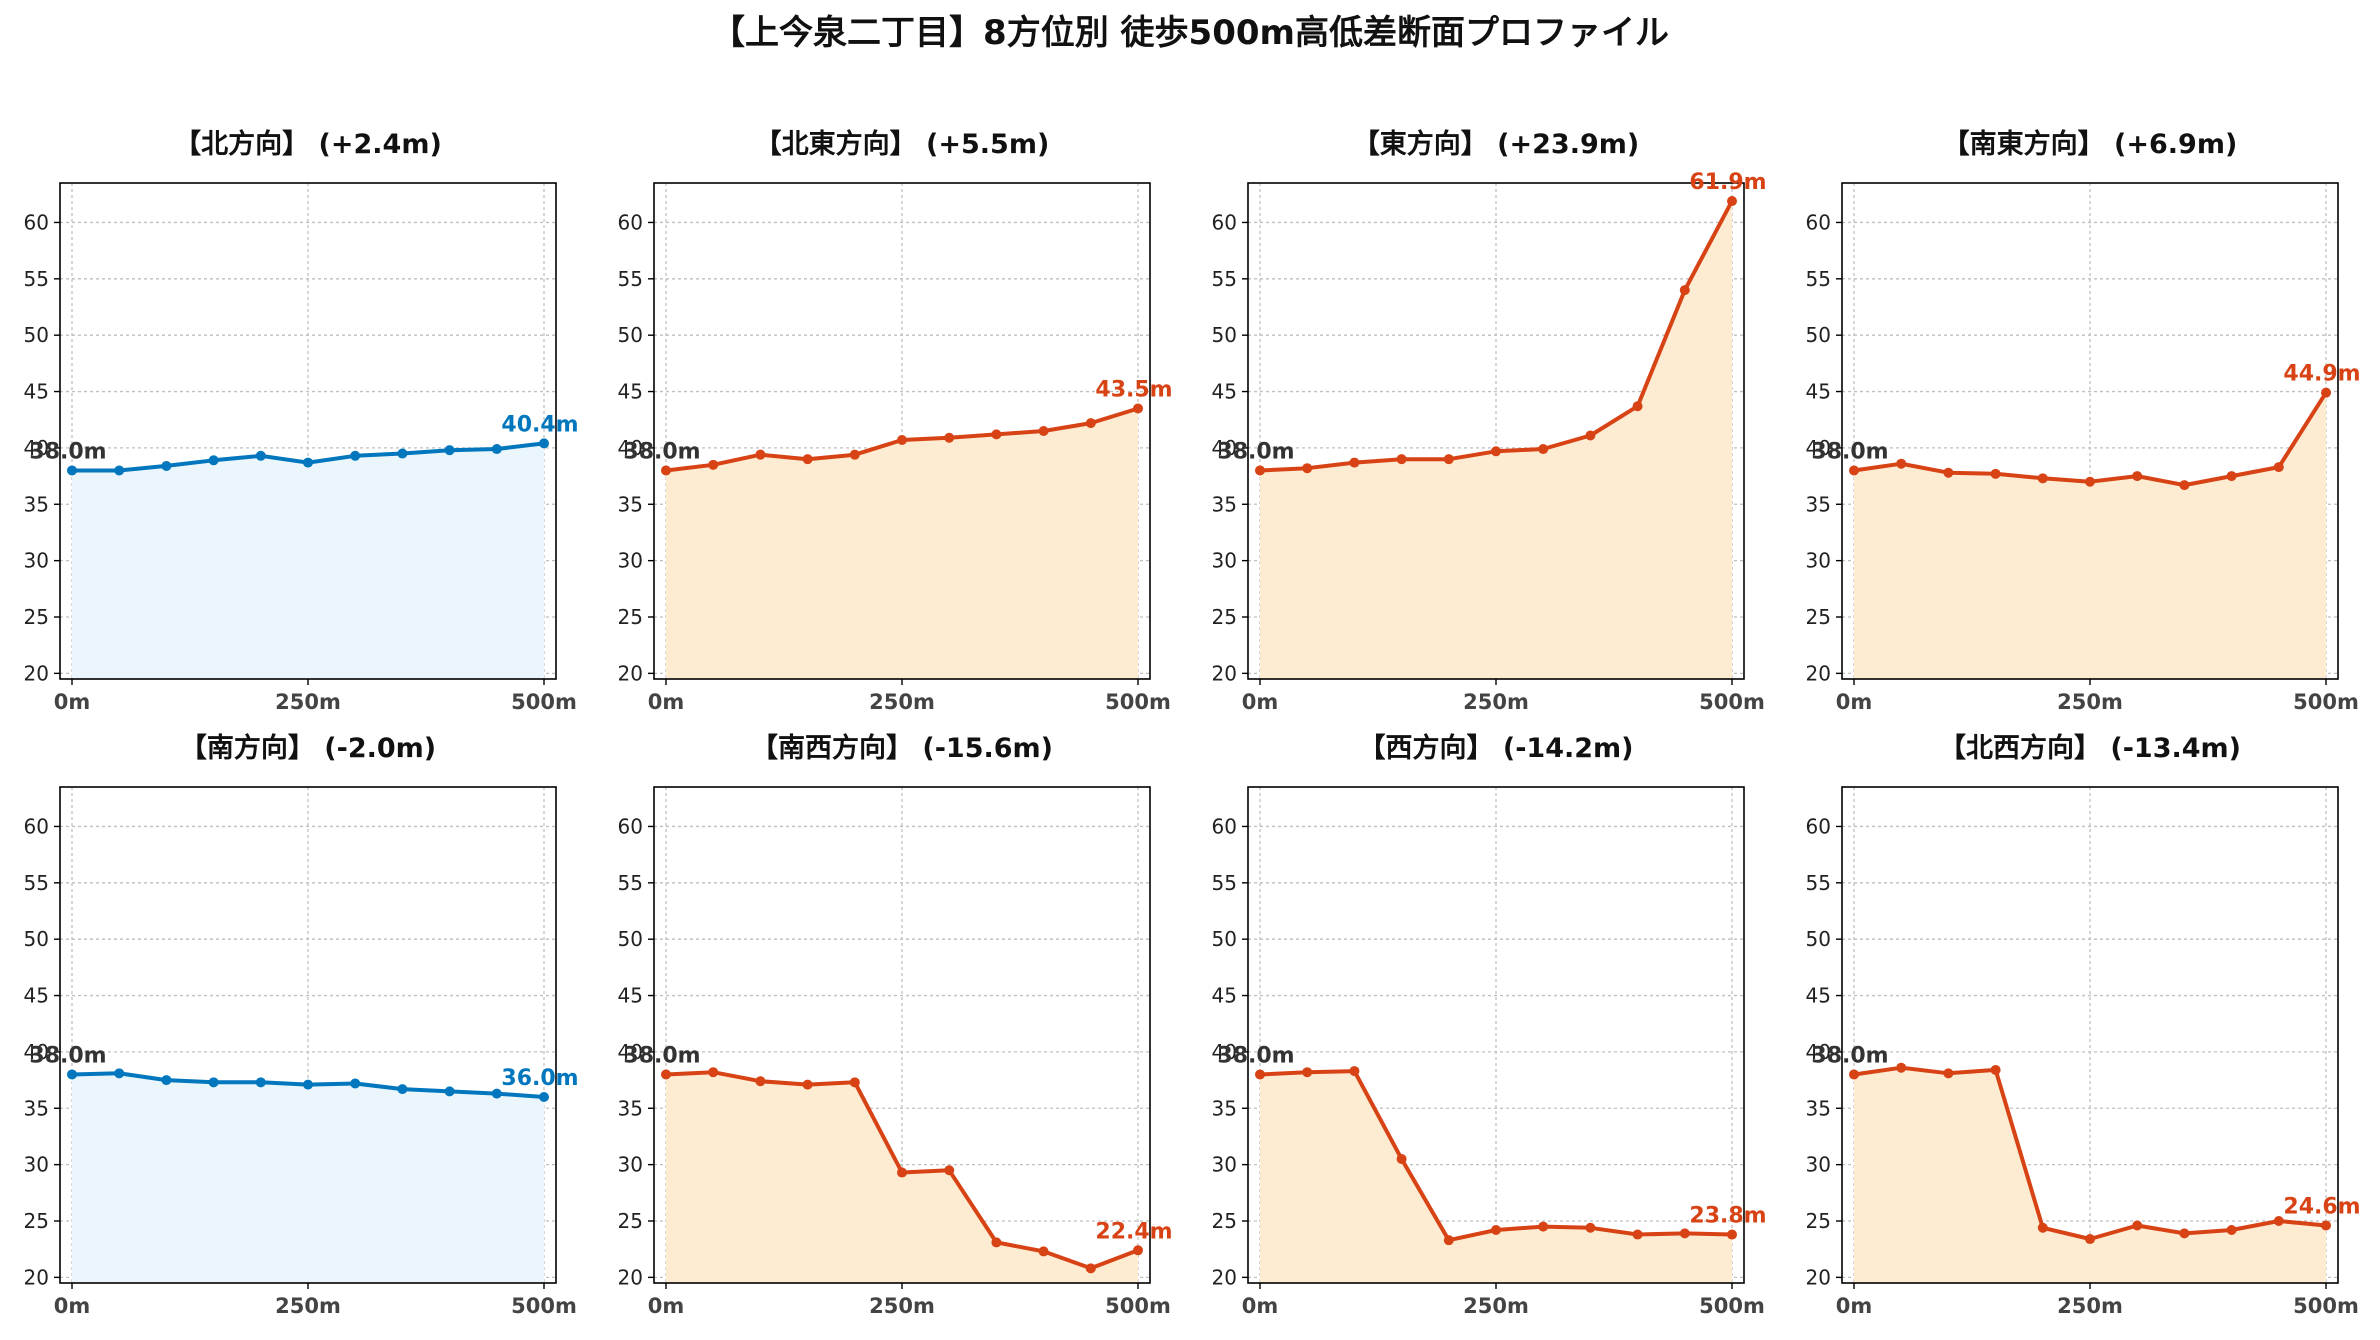  What do you see at coordinates (2090, 144) in the screenshot?
I see `panel-title: 【南東方向】 (+6.9m)` at bounding box center [2090, 144].